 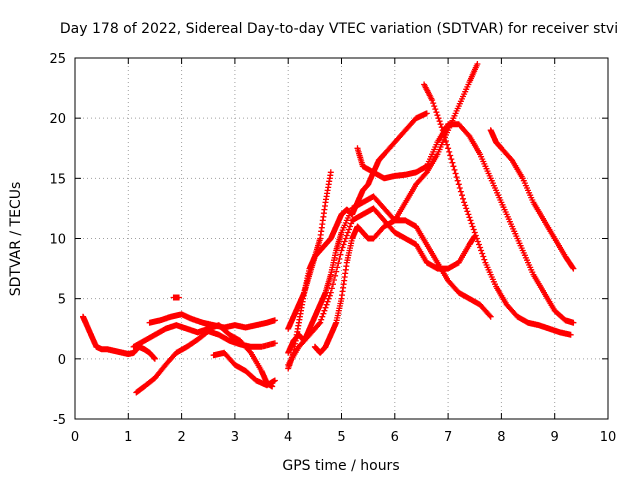 I want to click on x-tick-label: 0, so click(x=75, y=437).